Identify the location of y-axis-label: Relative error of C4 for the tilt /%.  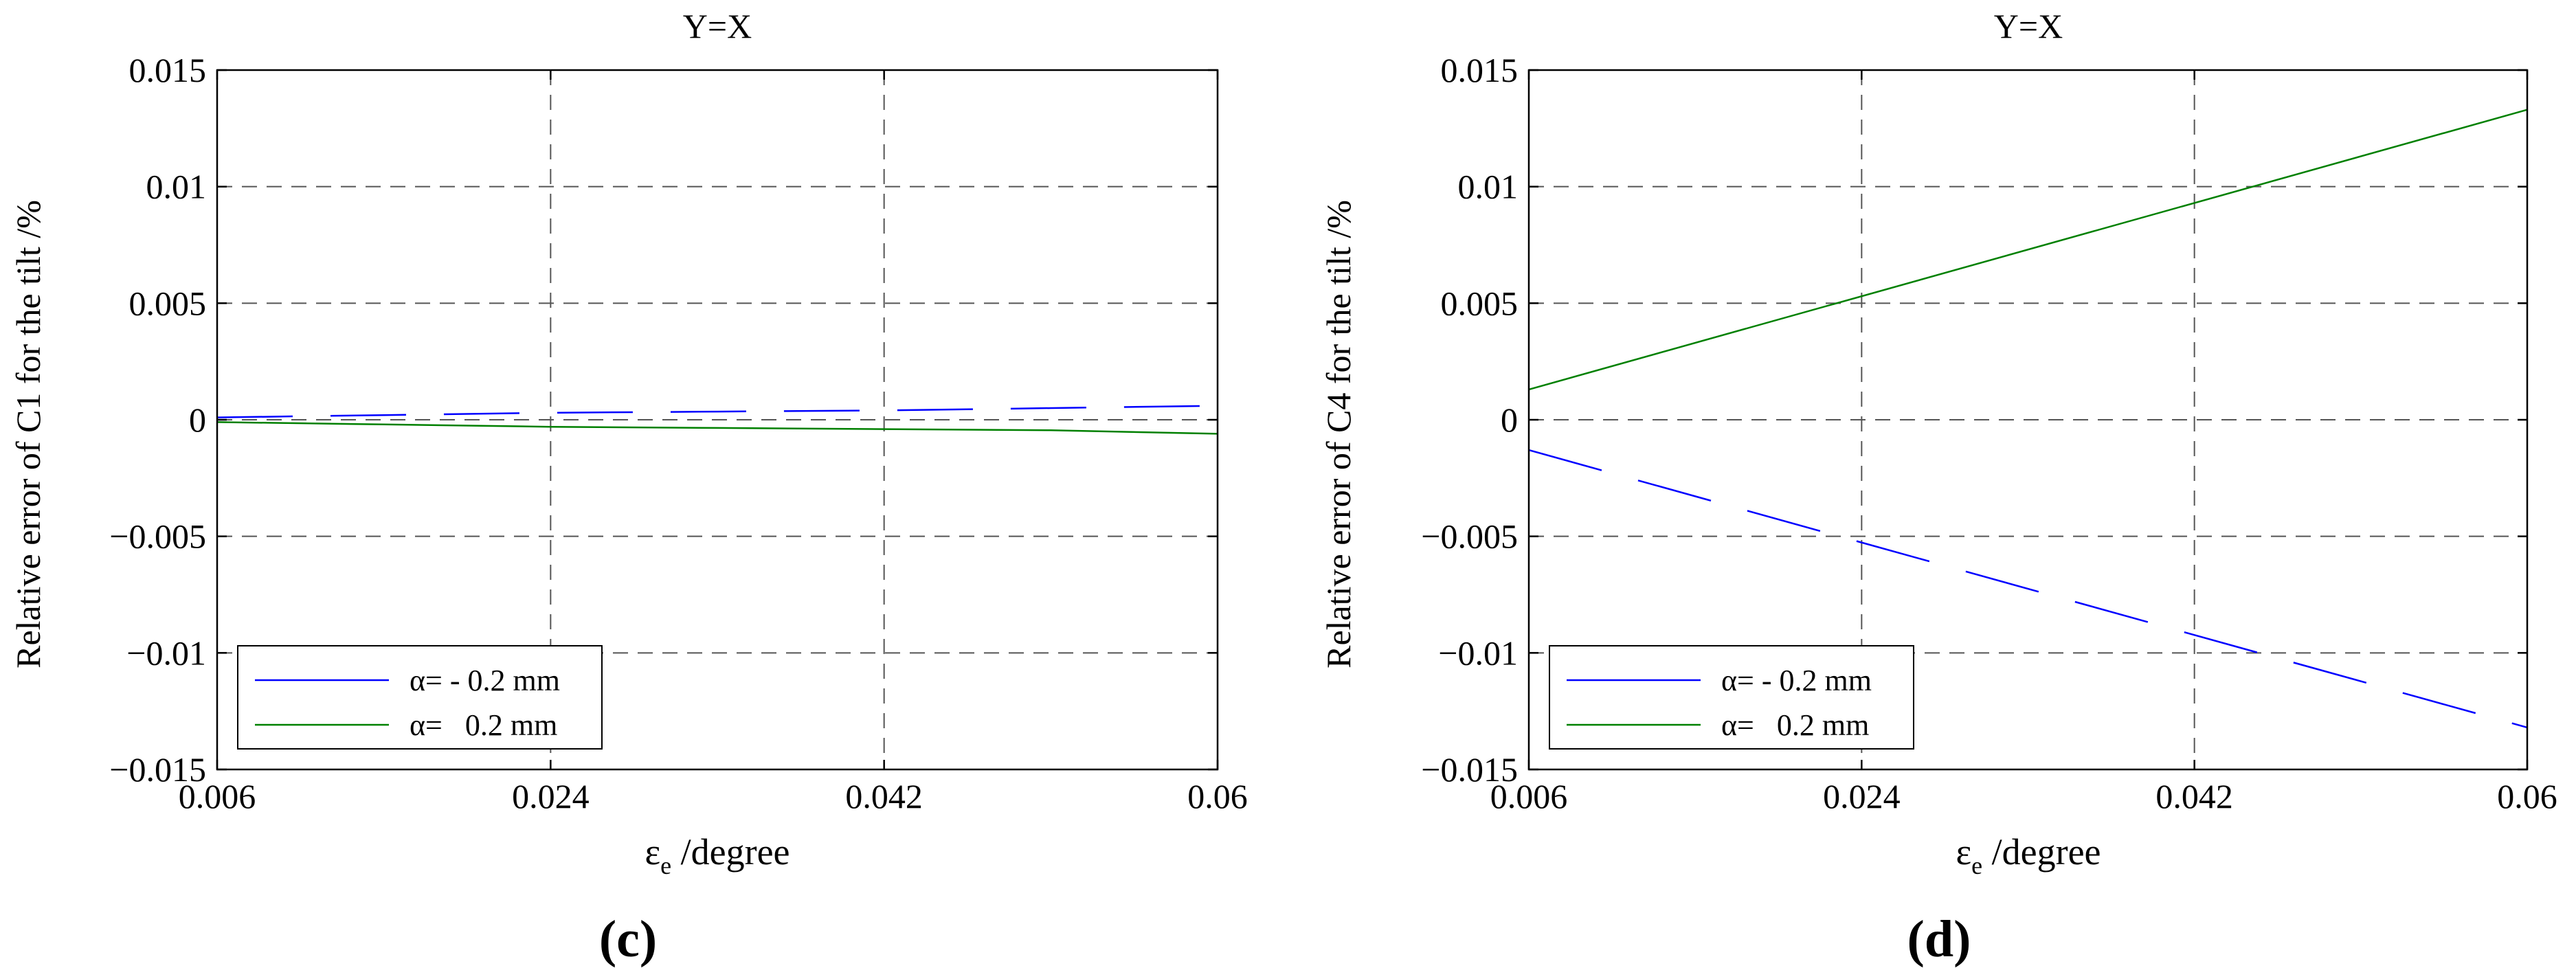
(1338, 434).